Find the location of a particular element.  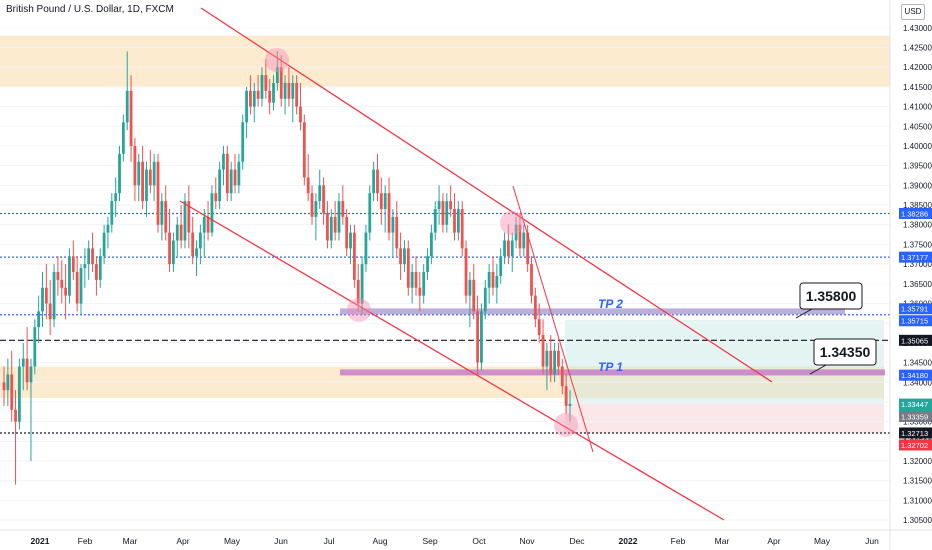

price-label-text: 1.33447 is located at coordinates (914, 404).